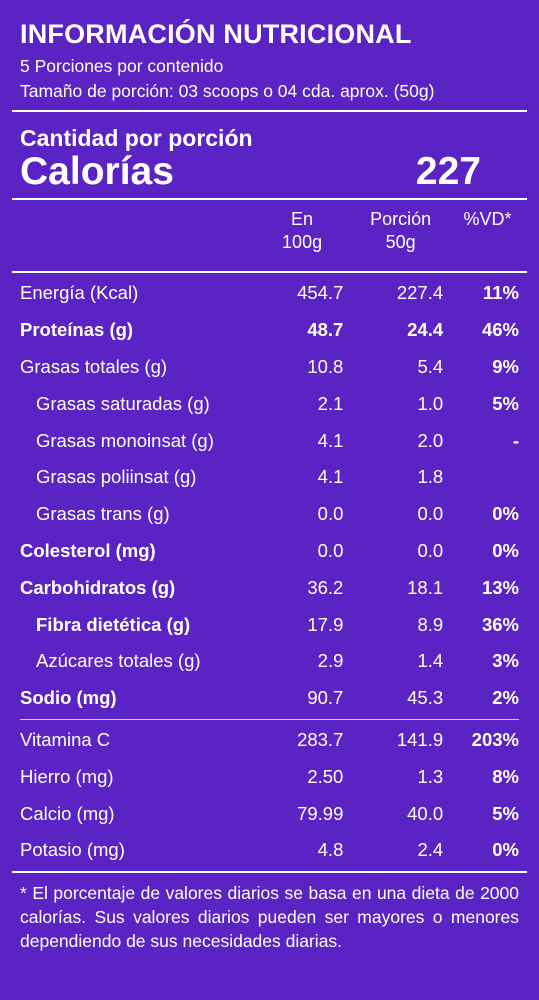 The width and height of the screenshot is (539, 1000). What do you see at coordinates (448, 171) in the screenshot?
I see `calories-value: 227` at bounding box center [448, 171].